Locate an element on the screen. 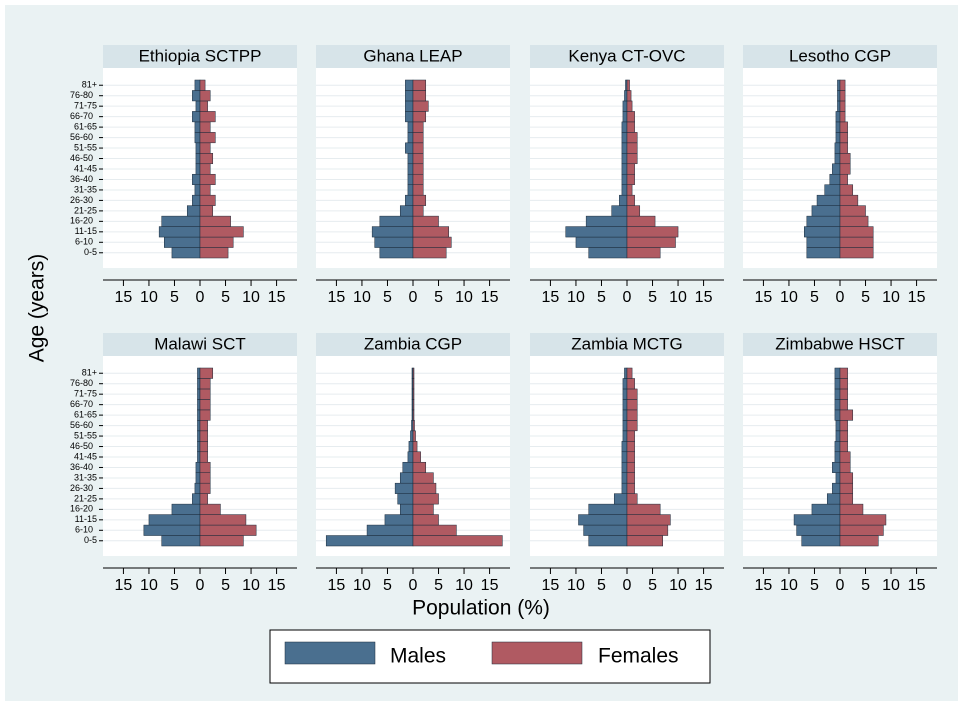 This screenshot has height=706, width=963. y-tick-label: 81+ is located at coordinates (89, 85).